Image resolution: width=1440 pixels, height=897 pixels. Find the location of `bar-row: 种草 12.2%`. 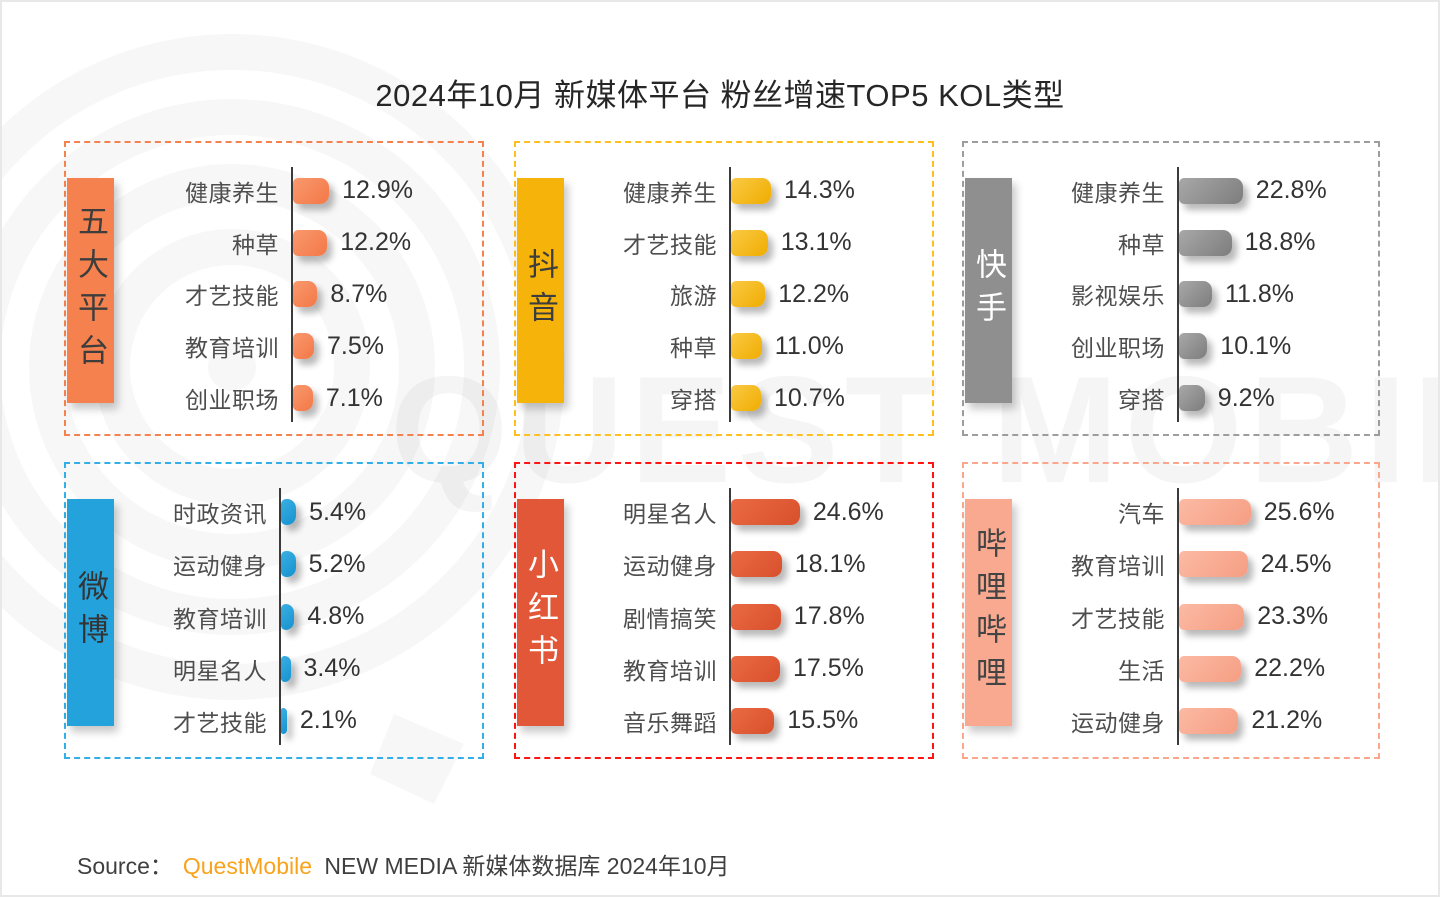

bar-row: 种草 12.2% is located at coordinates (271, 243).